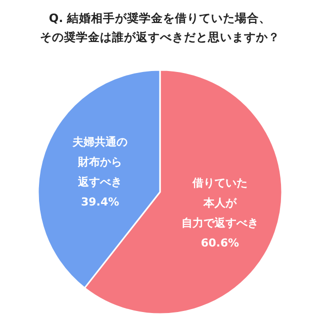  I want to click on data-label: 60.6%, so click(220, 243).